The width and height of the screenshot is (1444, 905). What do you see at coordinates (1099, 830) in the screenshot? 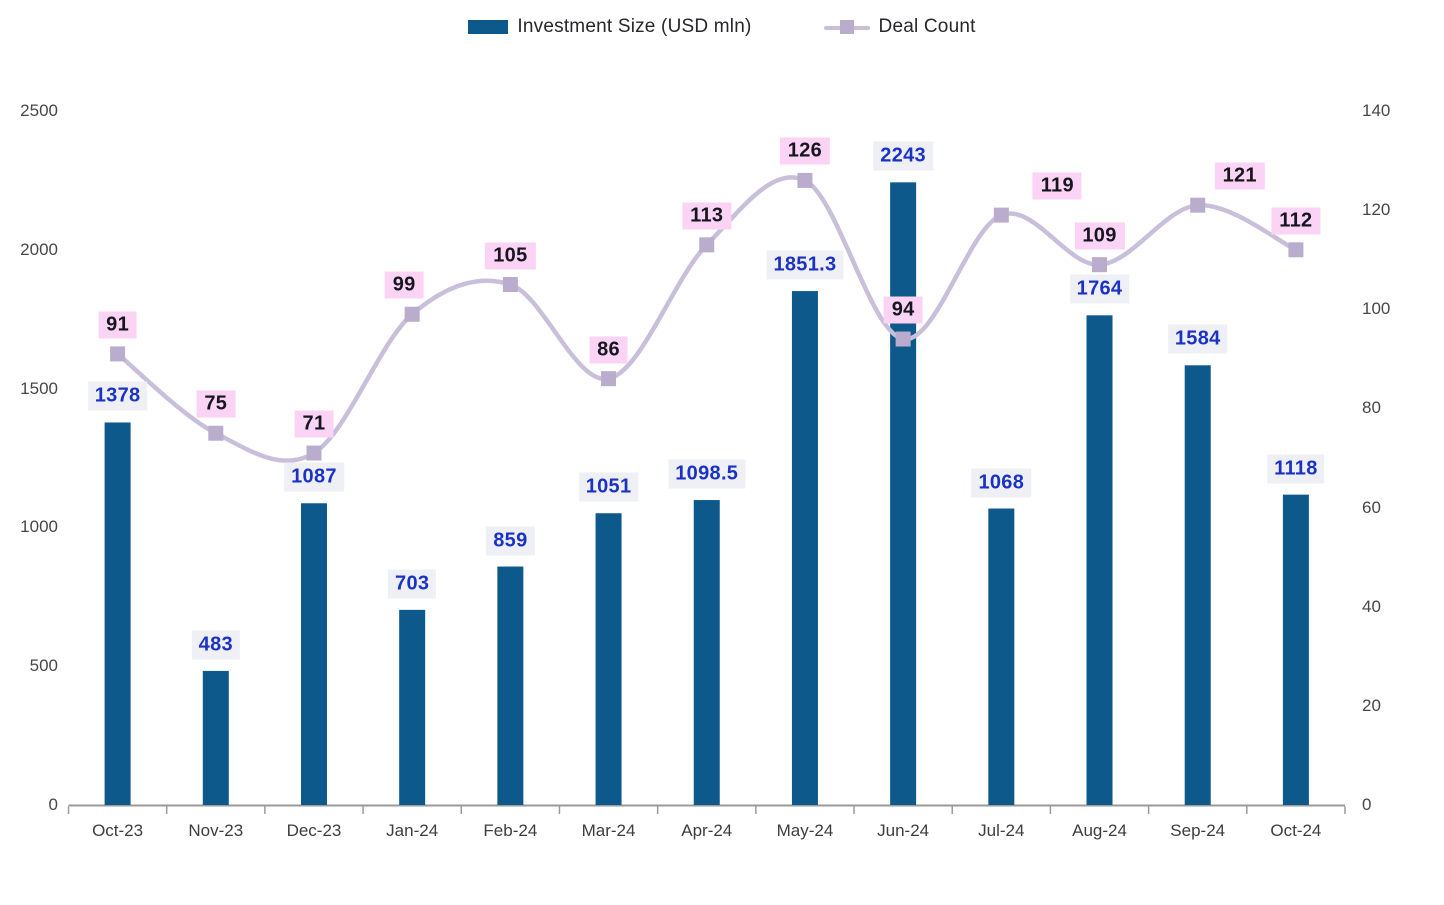
I see `x-axis-label: Aug-24` at bounding box center [1099, 830].